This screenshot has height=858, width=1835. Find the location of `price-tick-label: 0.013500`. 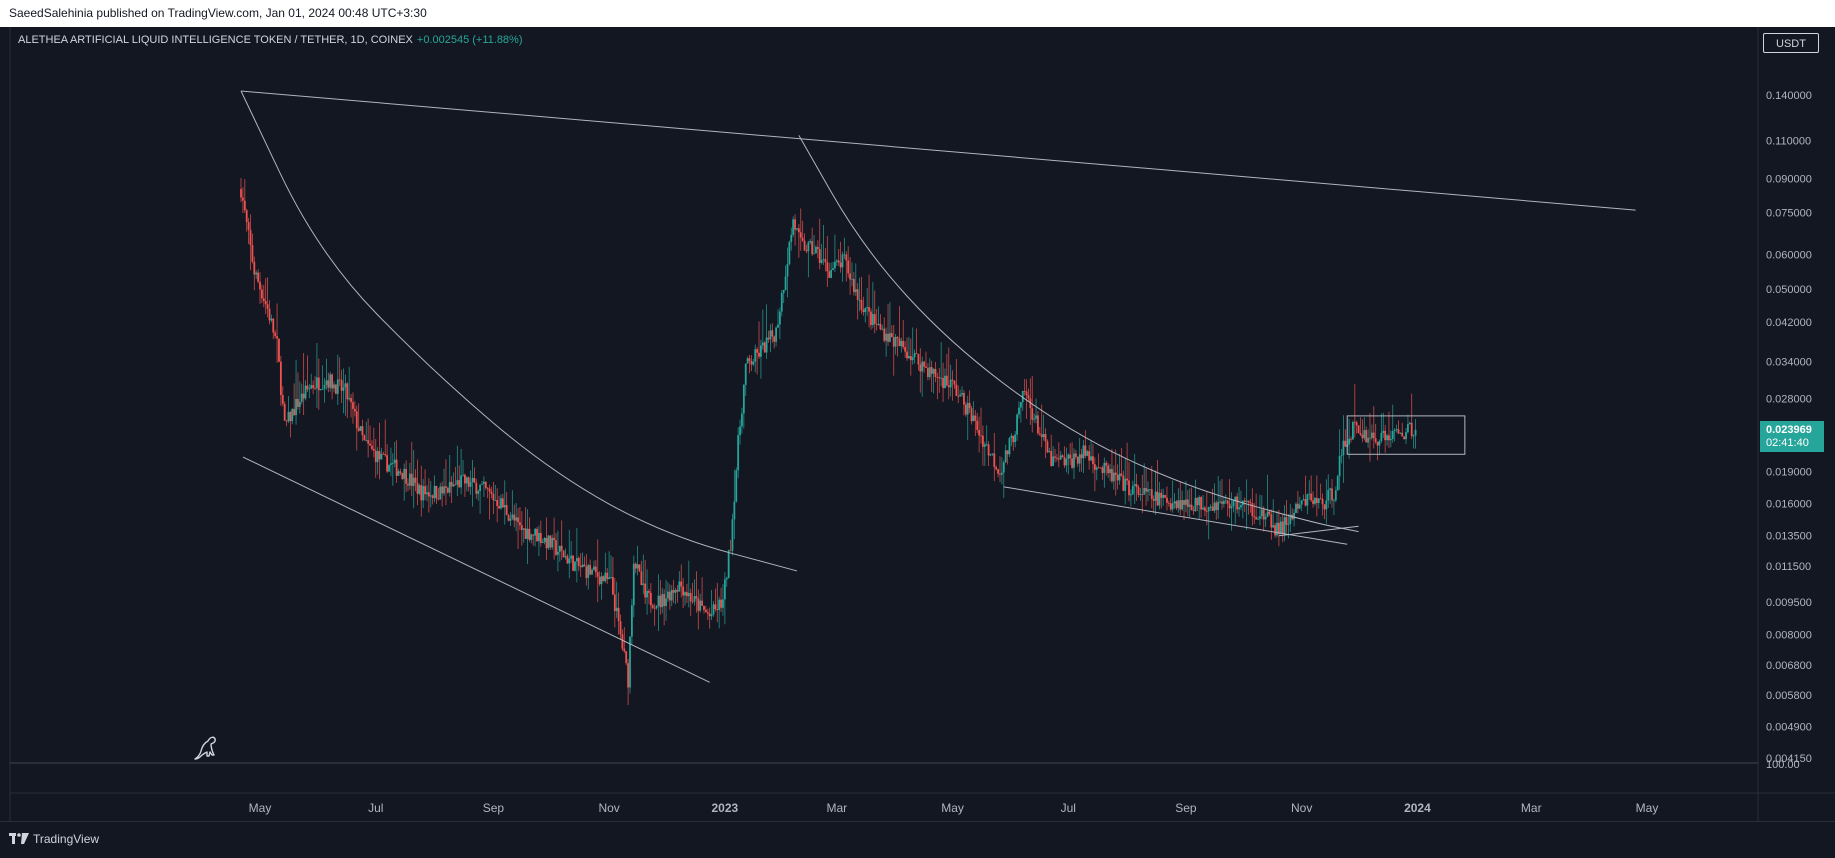

price-tick-label: 0.013500 is located at coordinates (1789, 537).